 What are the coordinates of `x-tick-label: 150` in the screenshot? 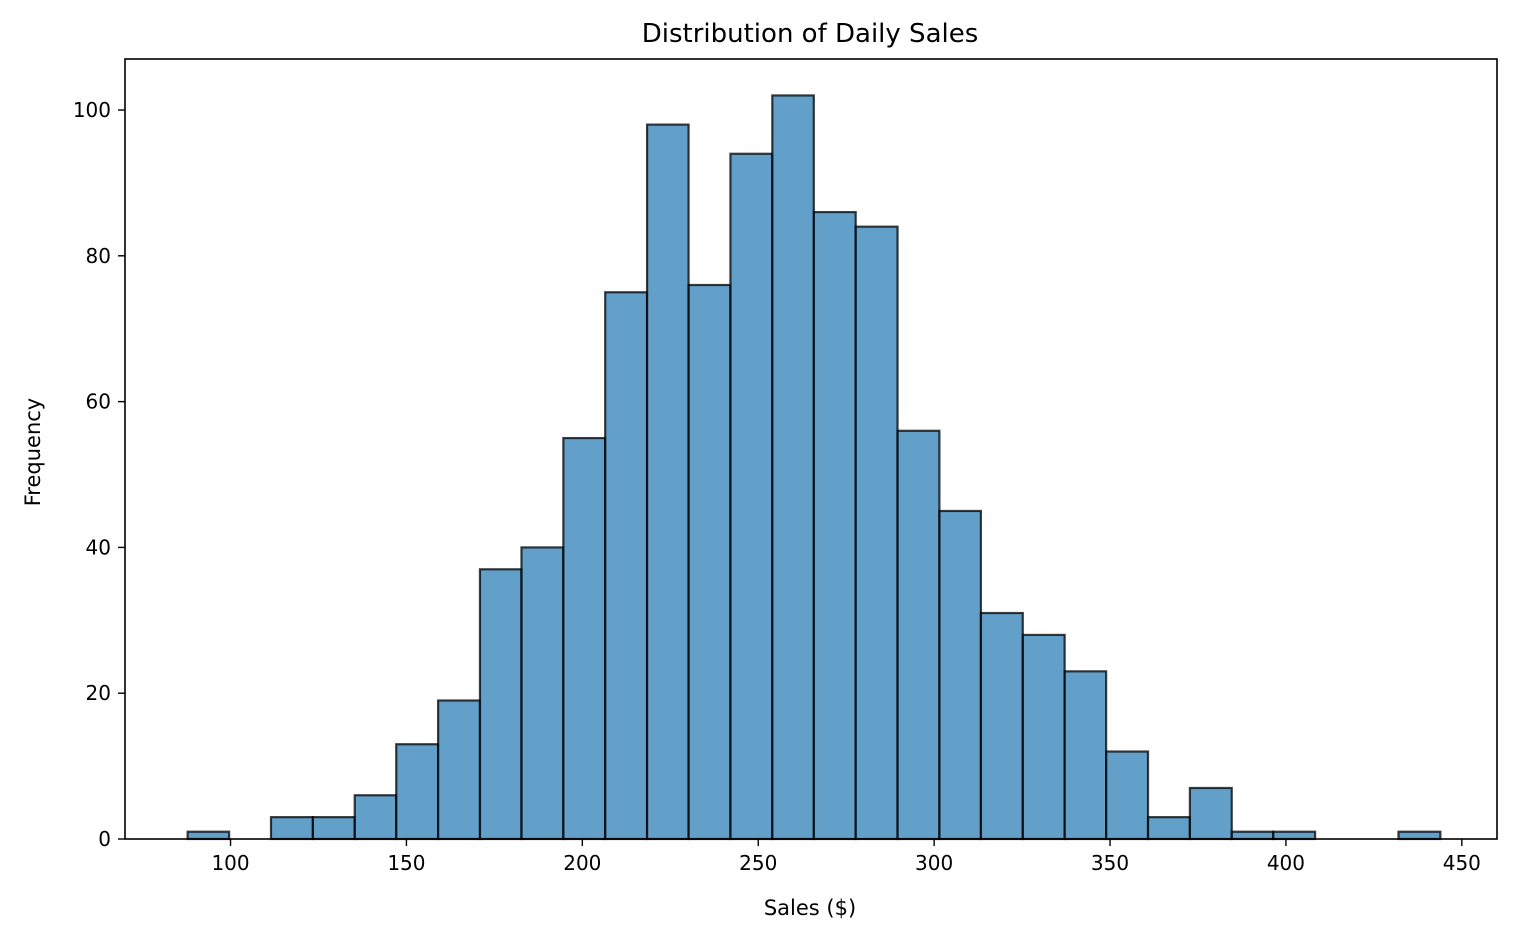 It's located at (406, 863).